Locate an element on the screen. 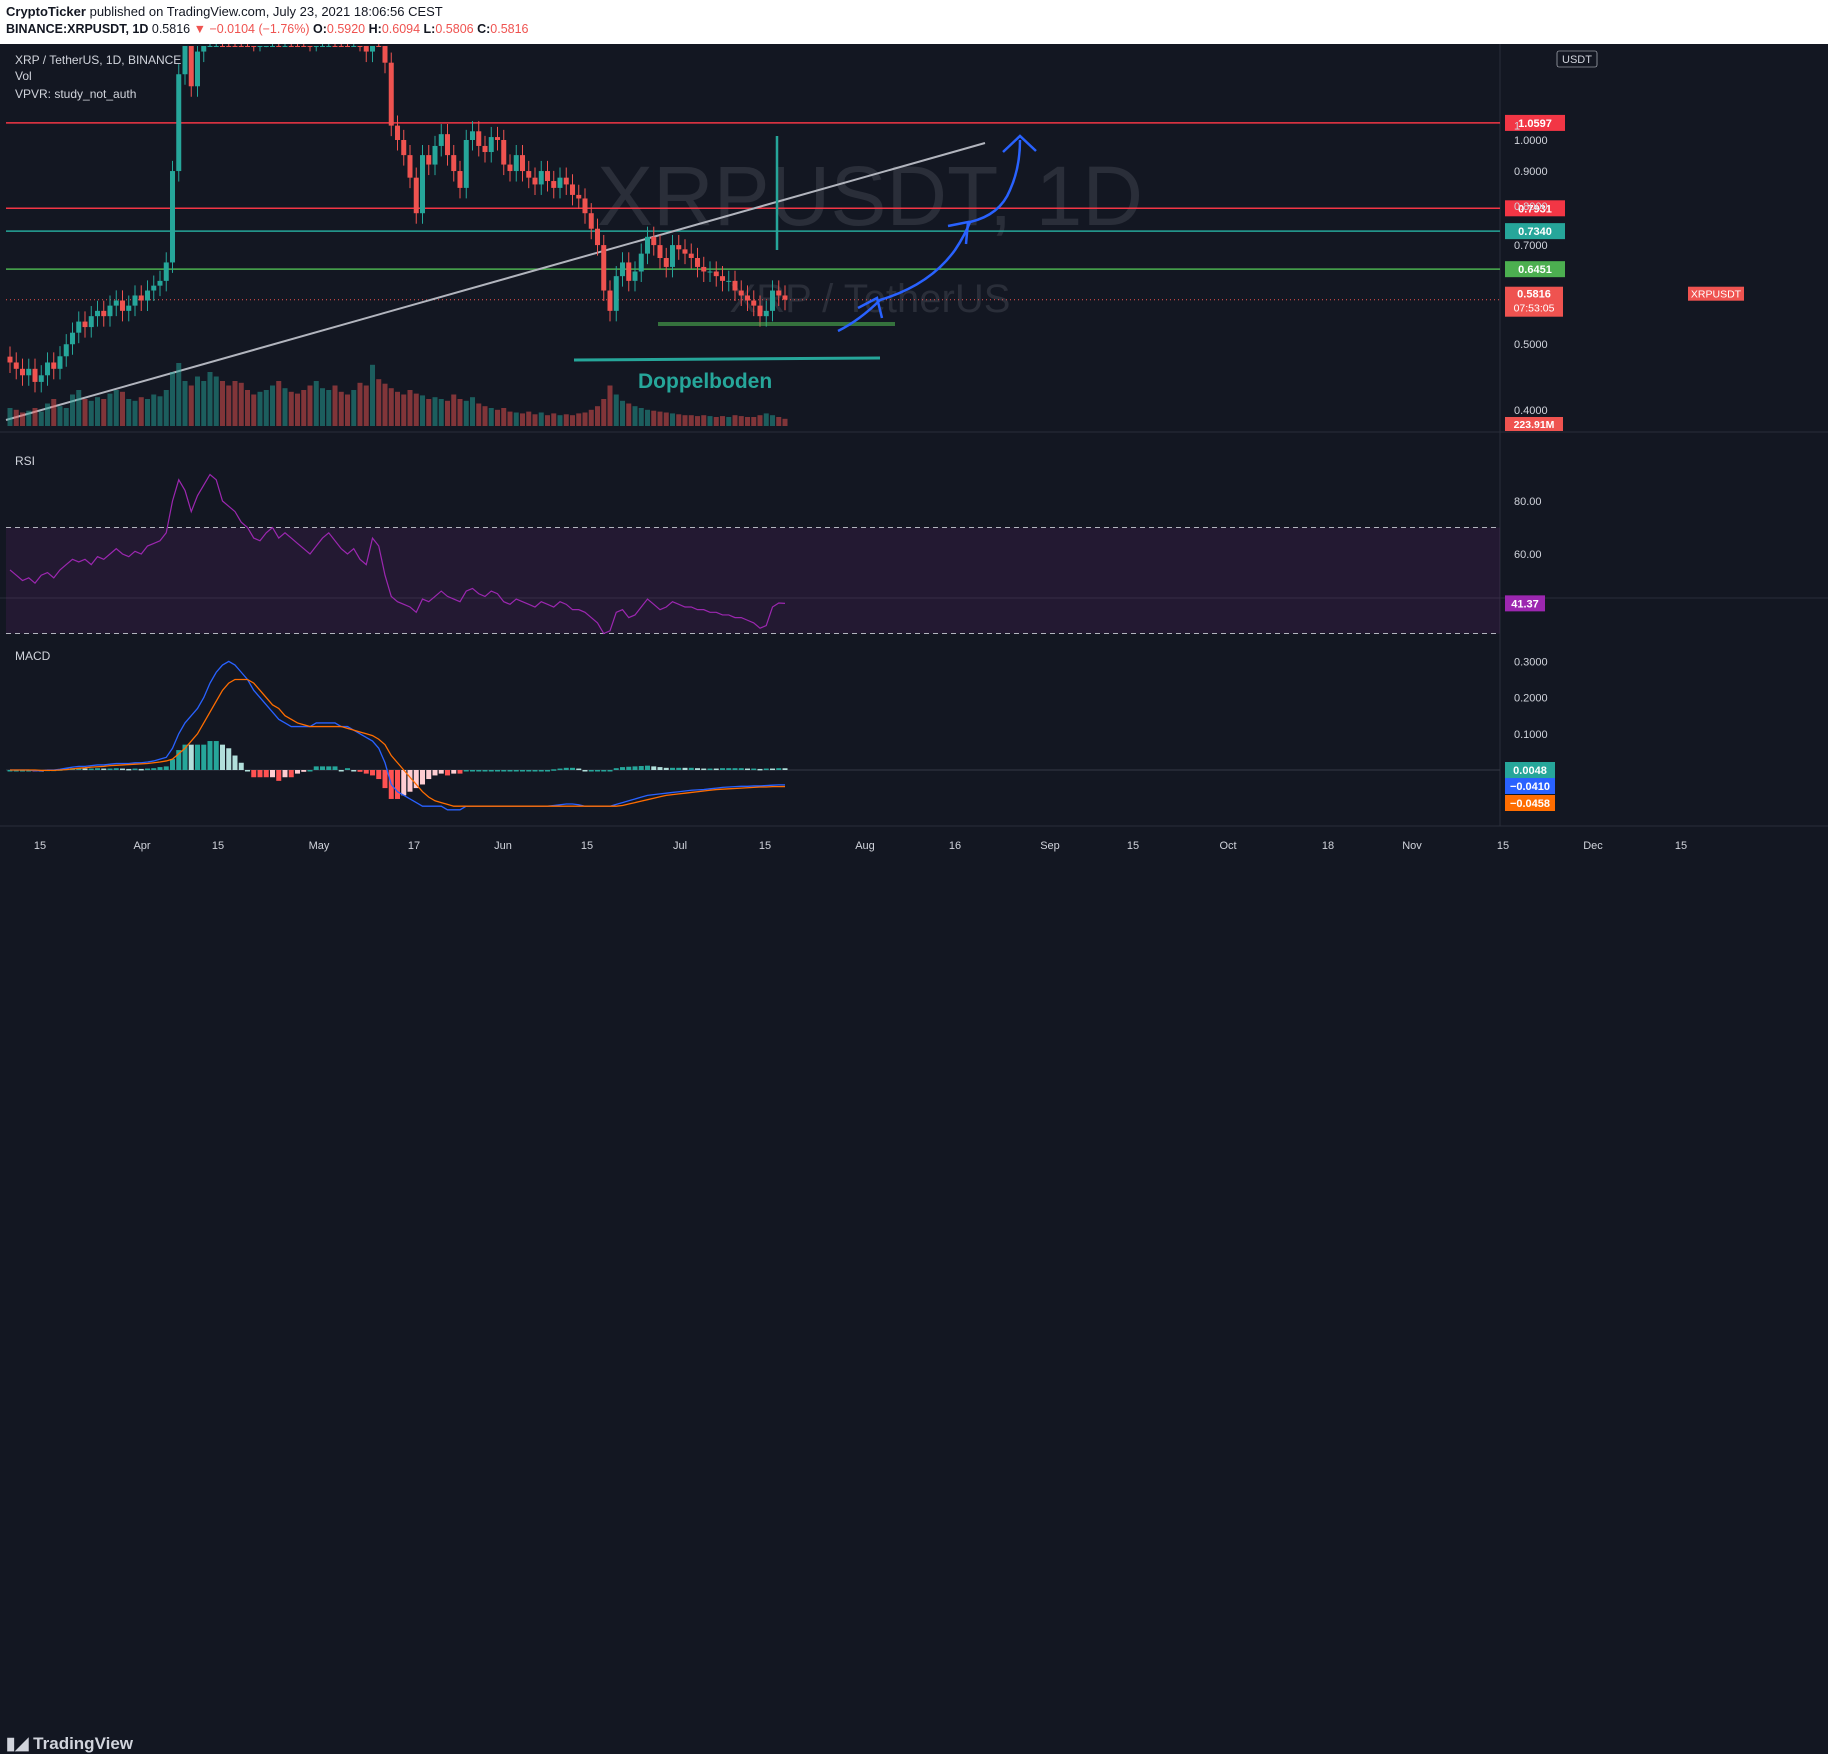  vol-legend: Vol is located at coordinates (23, 76).